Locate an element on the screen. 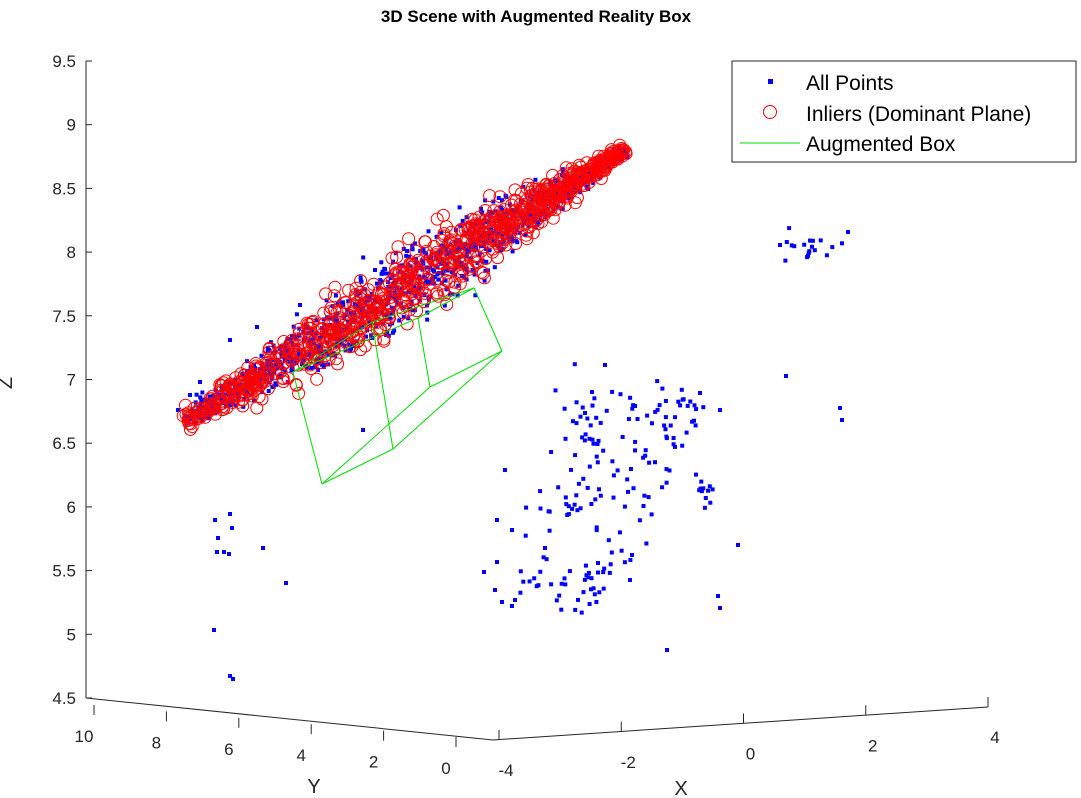 The image size is (1081, 798). legend-marker-all-points is located at coordinates (770, 81).